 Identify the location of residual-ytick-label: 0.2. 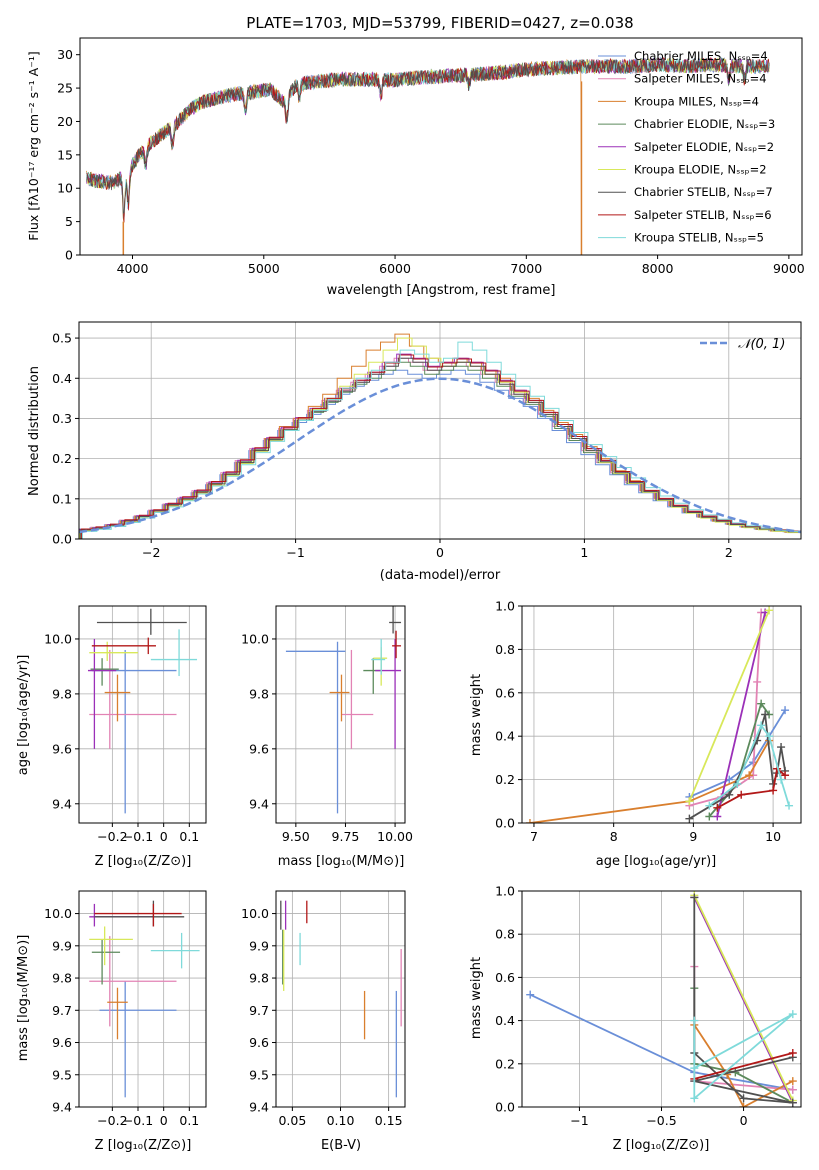
(62, 458).